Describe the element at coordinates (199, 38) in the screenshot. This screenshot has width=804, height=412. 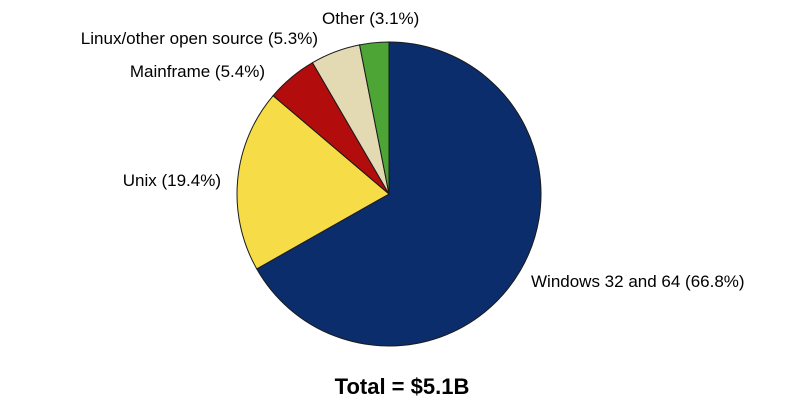
I see `label-linux: Linux/other open source (5.3%)` at that location.